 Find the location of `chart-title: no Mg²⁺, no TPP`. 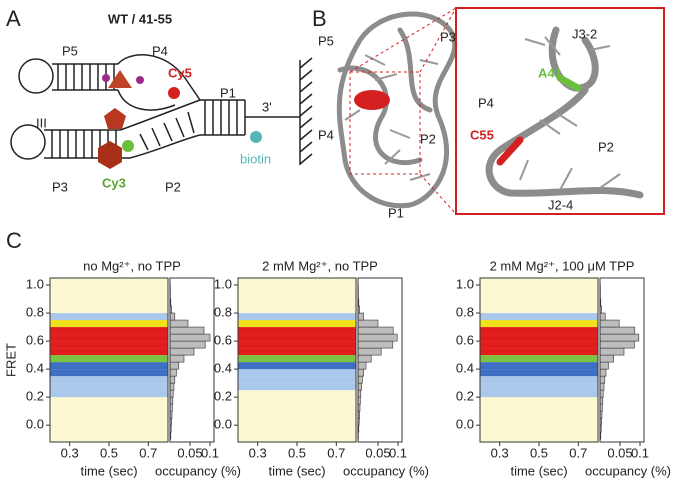

chart-title: no Mg²⁺, no TPP is located at coordinates (132, 265).